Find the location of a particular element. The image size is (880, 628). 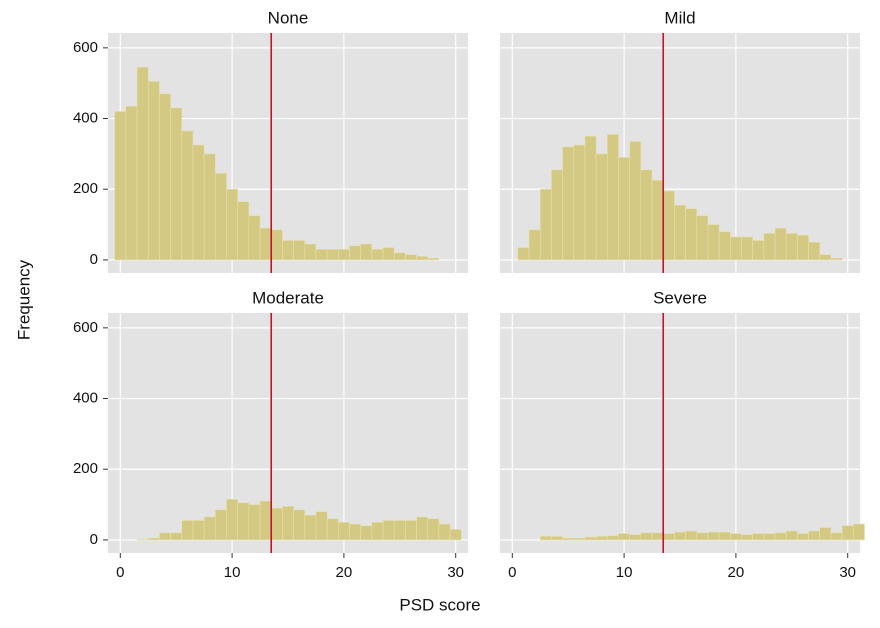

y-tick-label: 400 is located at coordinates (85, 118).